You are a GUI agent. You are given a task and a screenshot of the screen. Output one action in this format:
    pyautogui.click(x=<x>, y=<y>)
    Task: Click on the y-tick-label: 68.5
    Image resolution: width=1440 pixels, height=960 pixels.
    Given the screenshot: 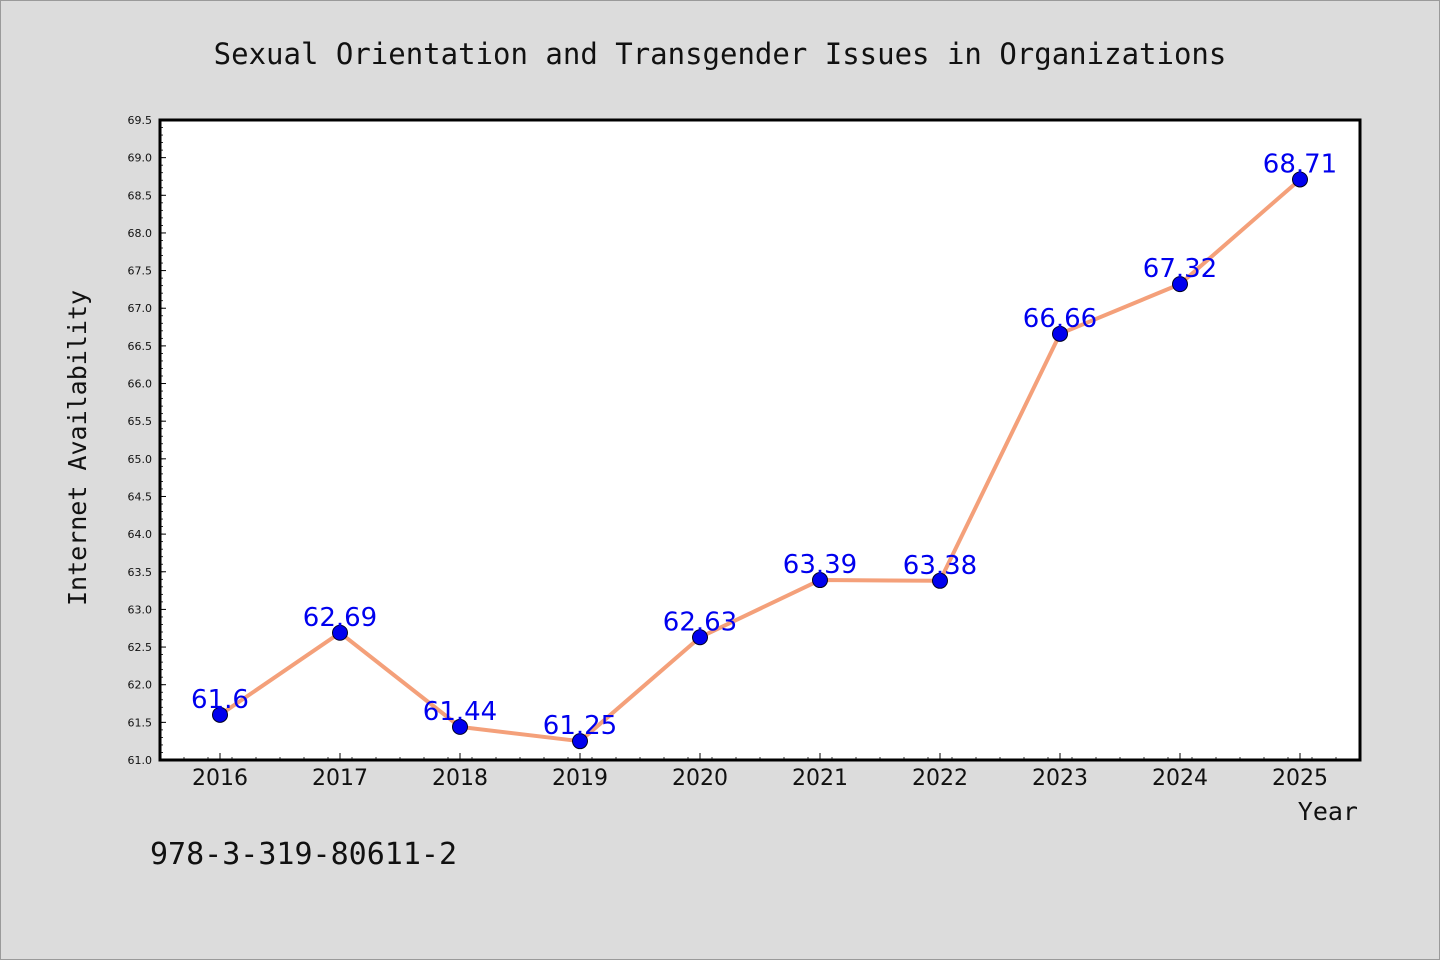 What is the action you would take?
    pyautogui.click(x=140, y=195)
    